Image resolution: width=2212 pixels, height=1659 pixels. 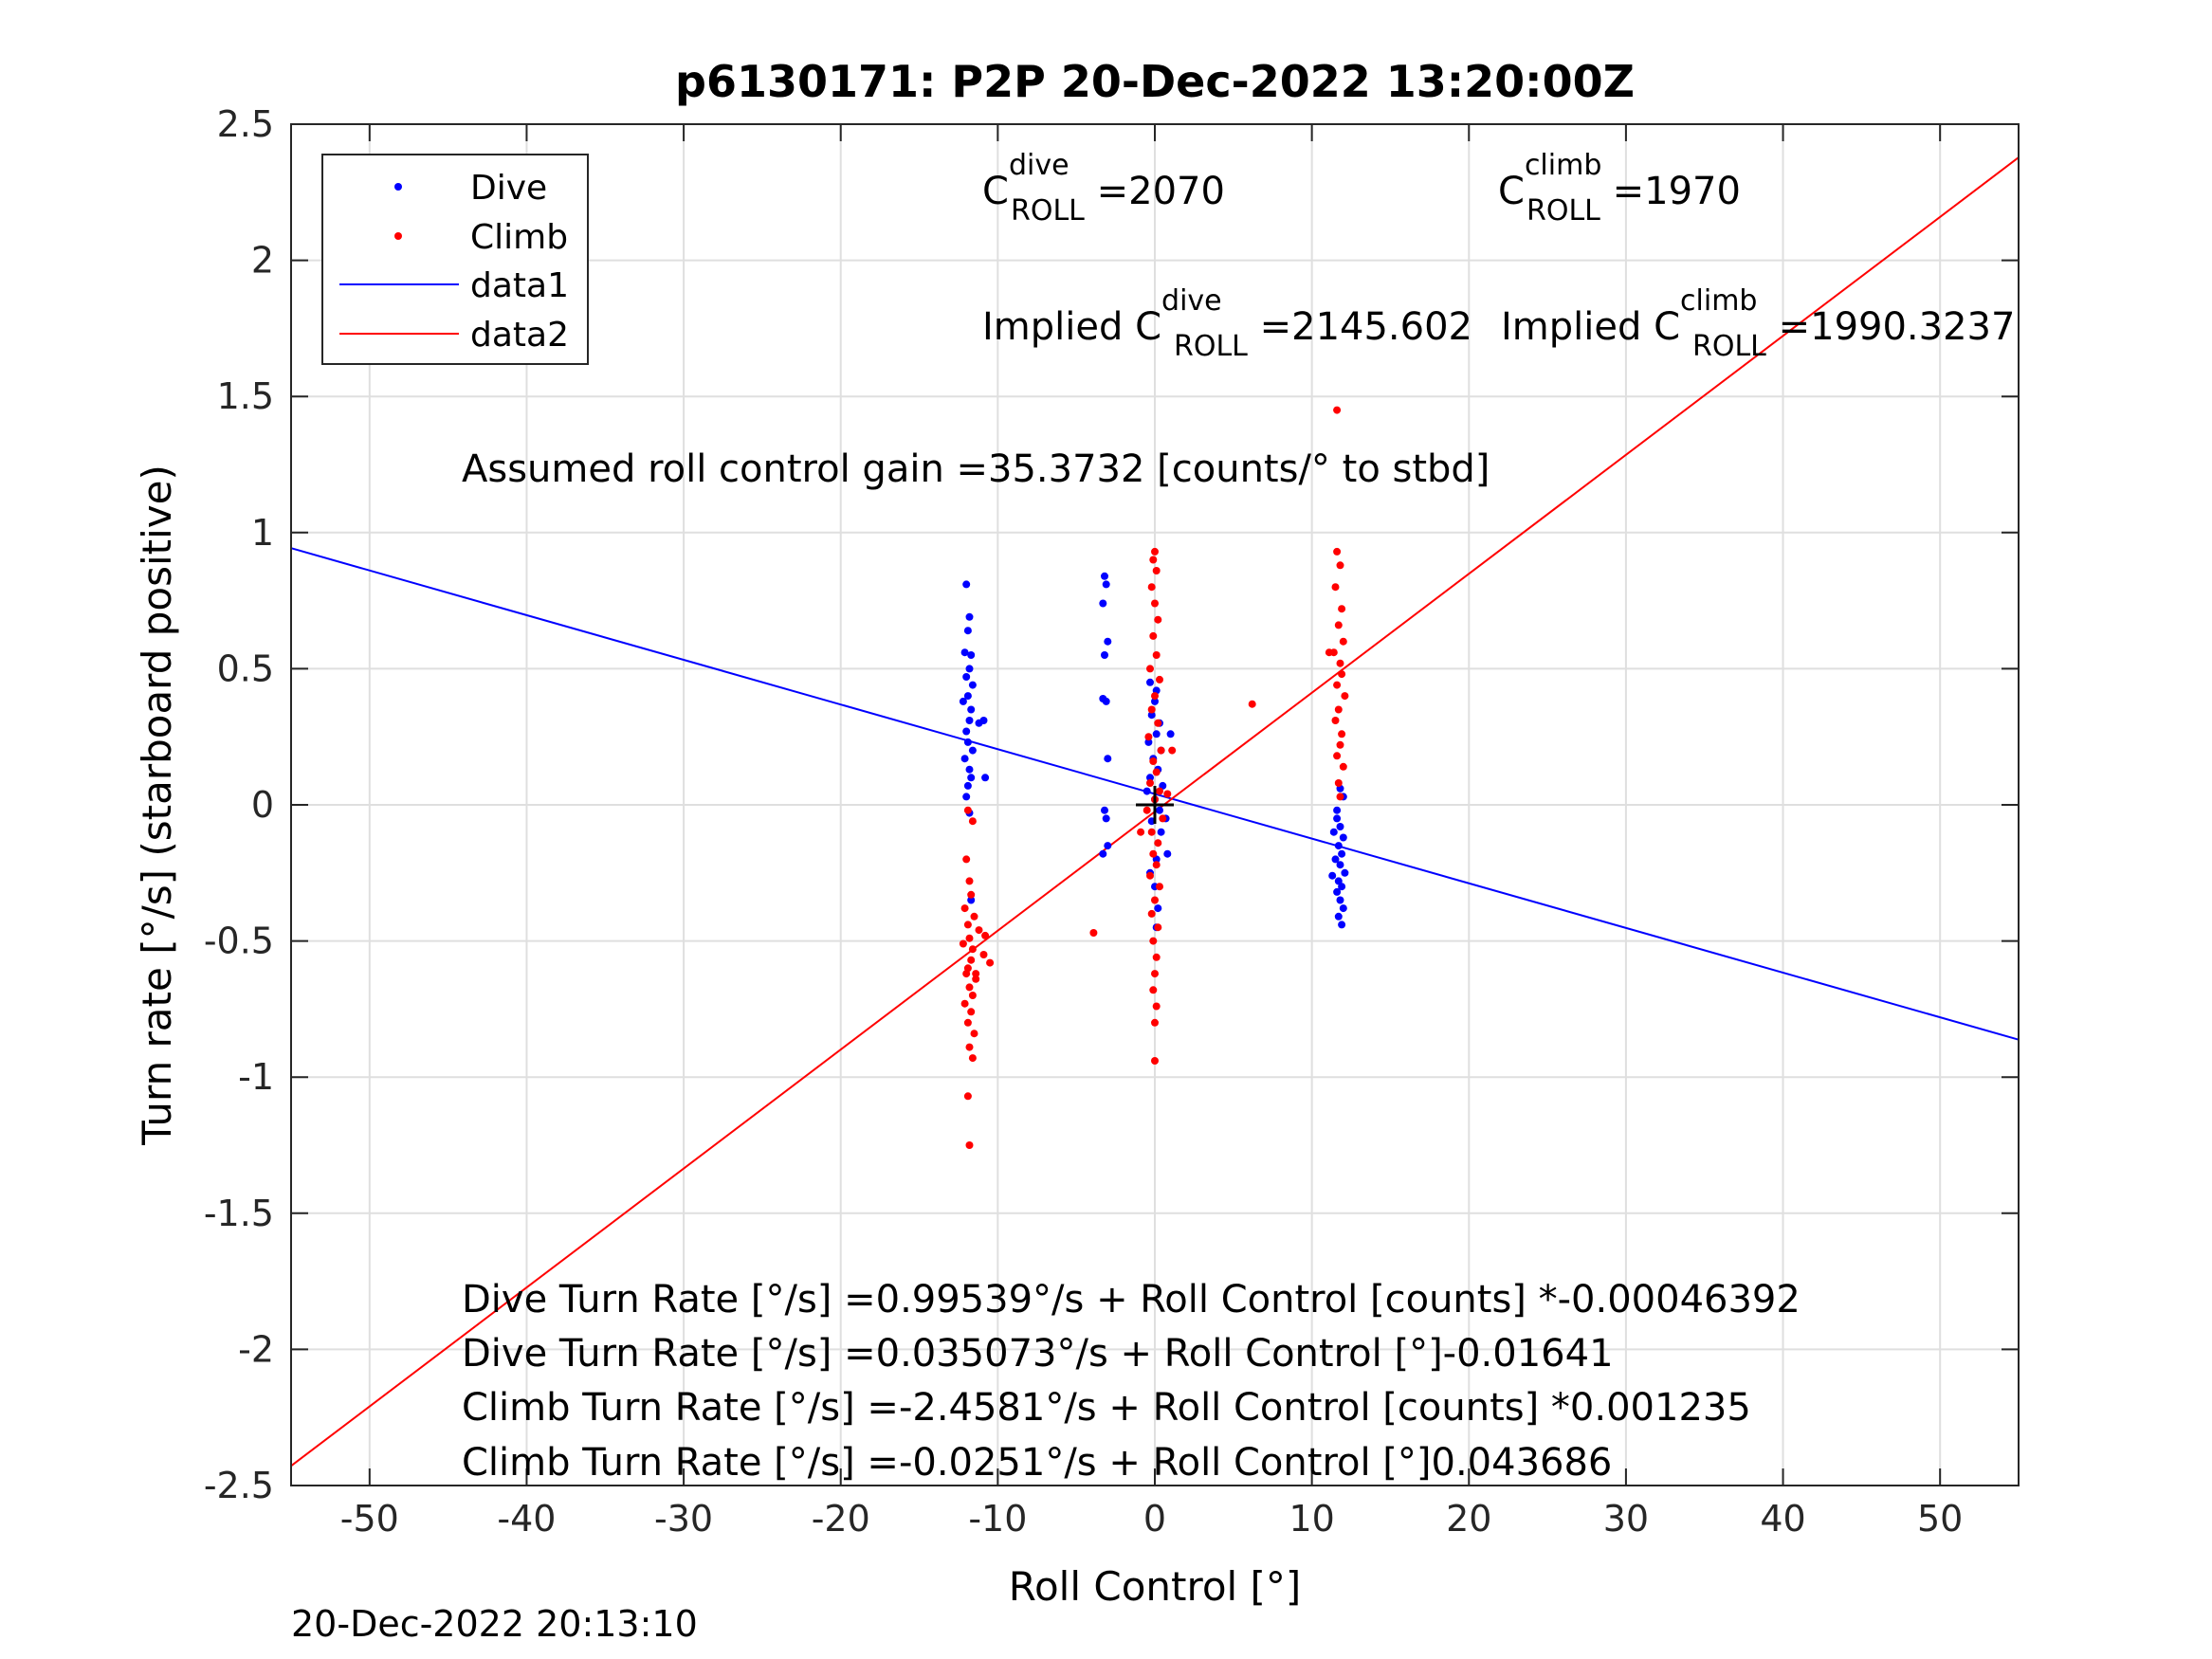 I want to click on y-tick-label: -0.5, so click(x=239, y=941).